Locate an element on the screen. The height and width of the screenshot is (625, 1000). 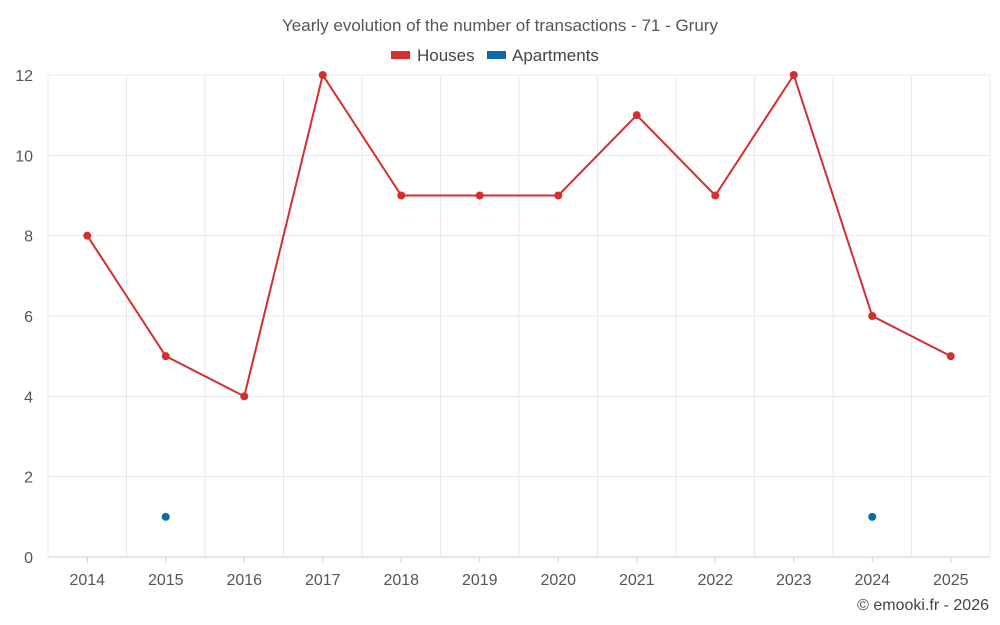
x-tick-label: 2015 is located at coordinates (166, 580).